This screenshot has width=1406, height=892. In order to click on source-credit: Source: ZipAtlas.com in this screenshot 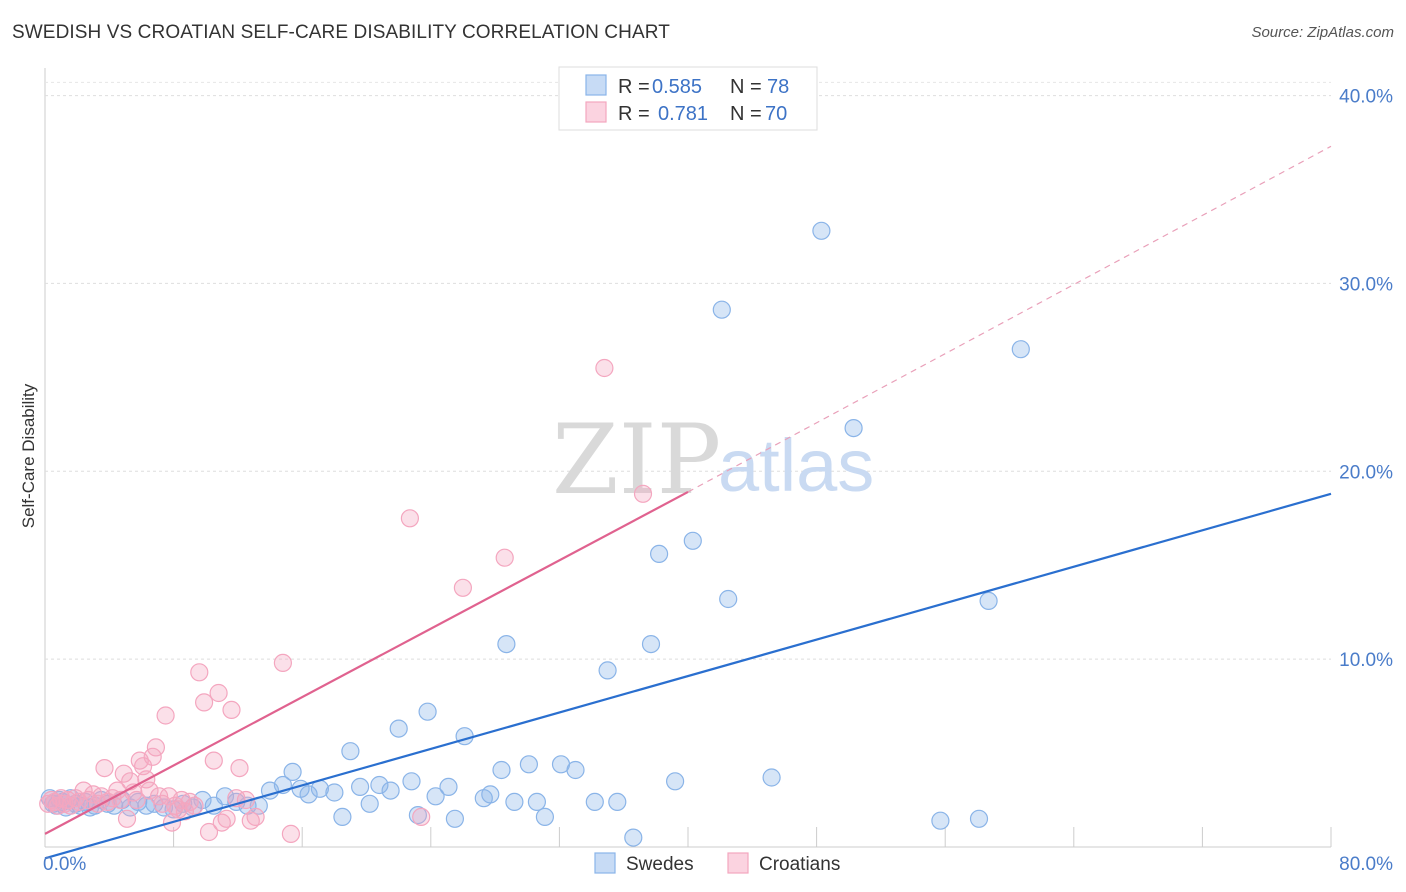, I will do `click(1322, 32)`.